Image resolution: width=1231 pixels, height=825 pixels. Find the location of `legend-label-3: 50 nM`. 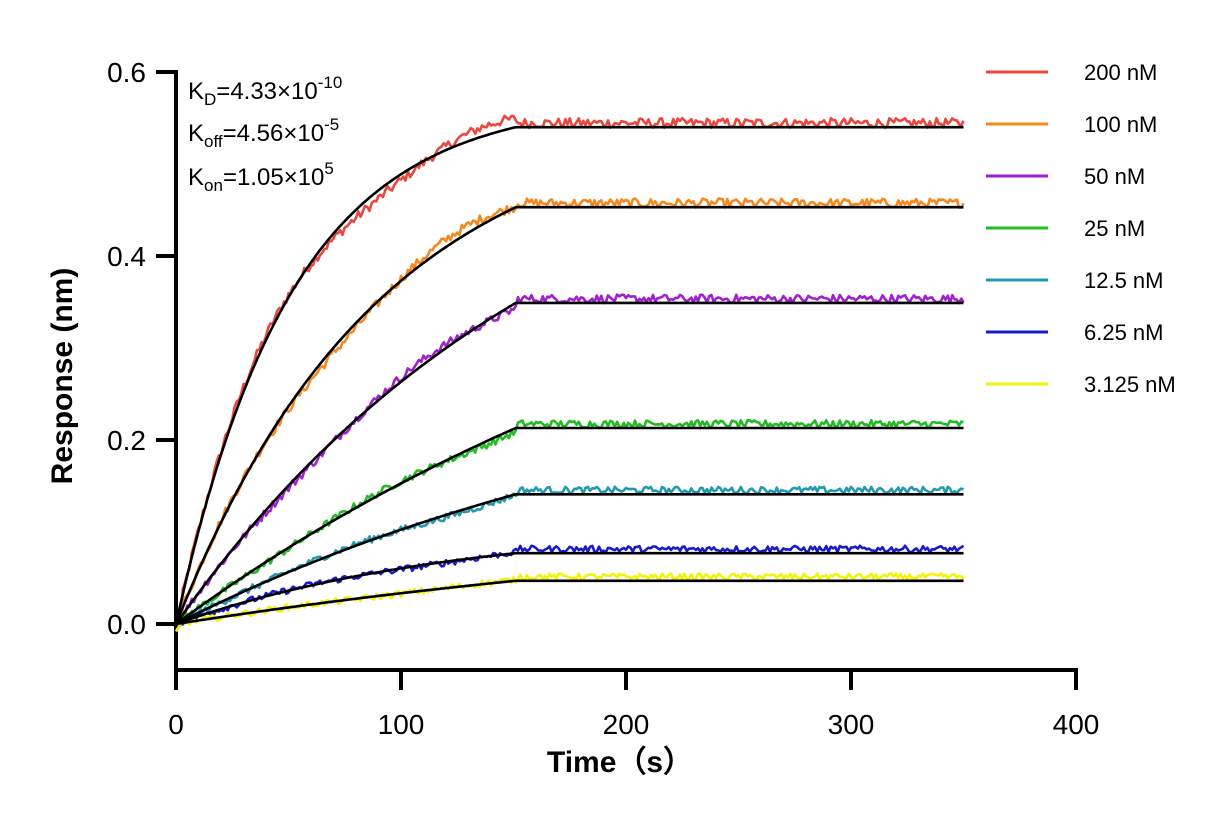

legend-label-3: 50 nM is located at coordinates (1114, 176).